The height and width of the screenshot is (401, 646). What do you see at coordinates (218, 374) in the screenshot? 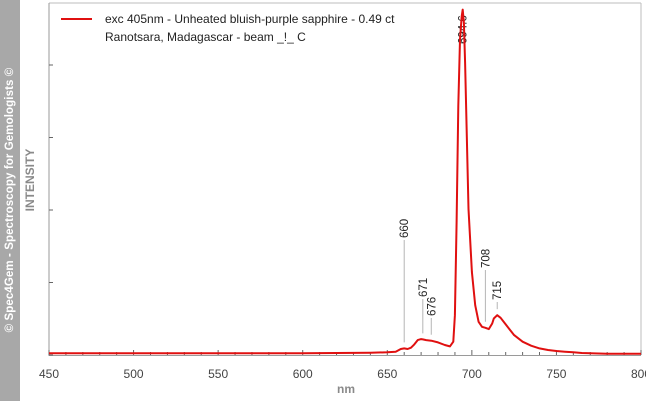
I see `x-tick-label: 550` at bounding box center [218, 374].